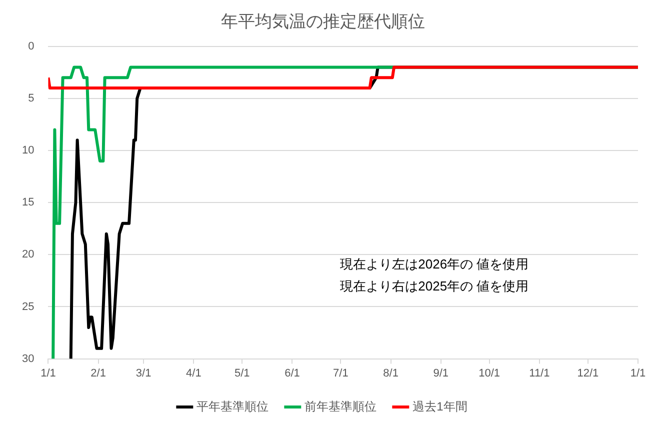 This screenshot has width=654, height=427. What do you see at coordinates (28, 150) in the screenshot?
I see `y-tick-label: 10` at bounding box center [28, 150].